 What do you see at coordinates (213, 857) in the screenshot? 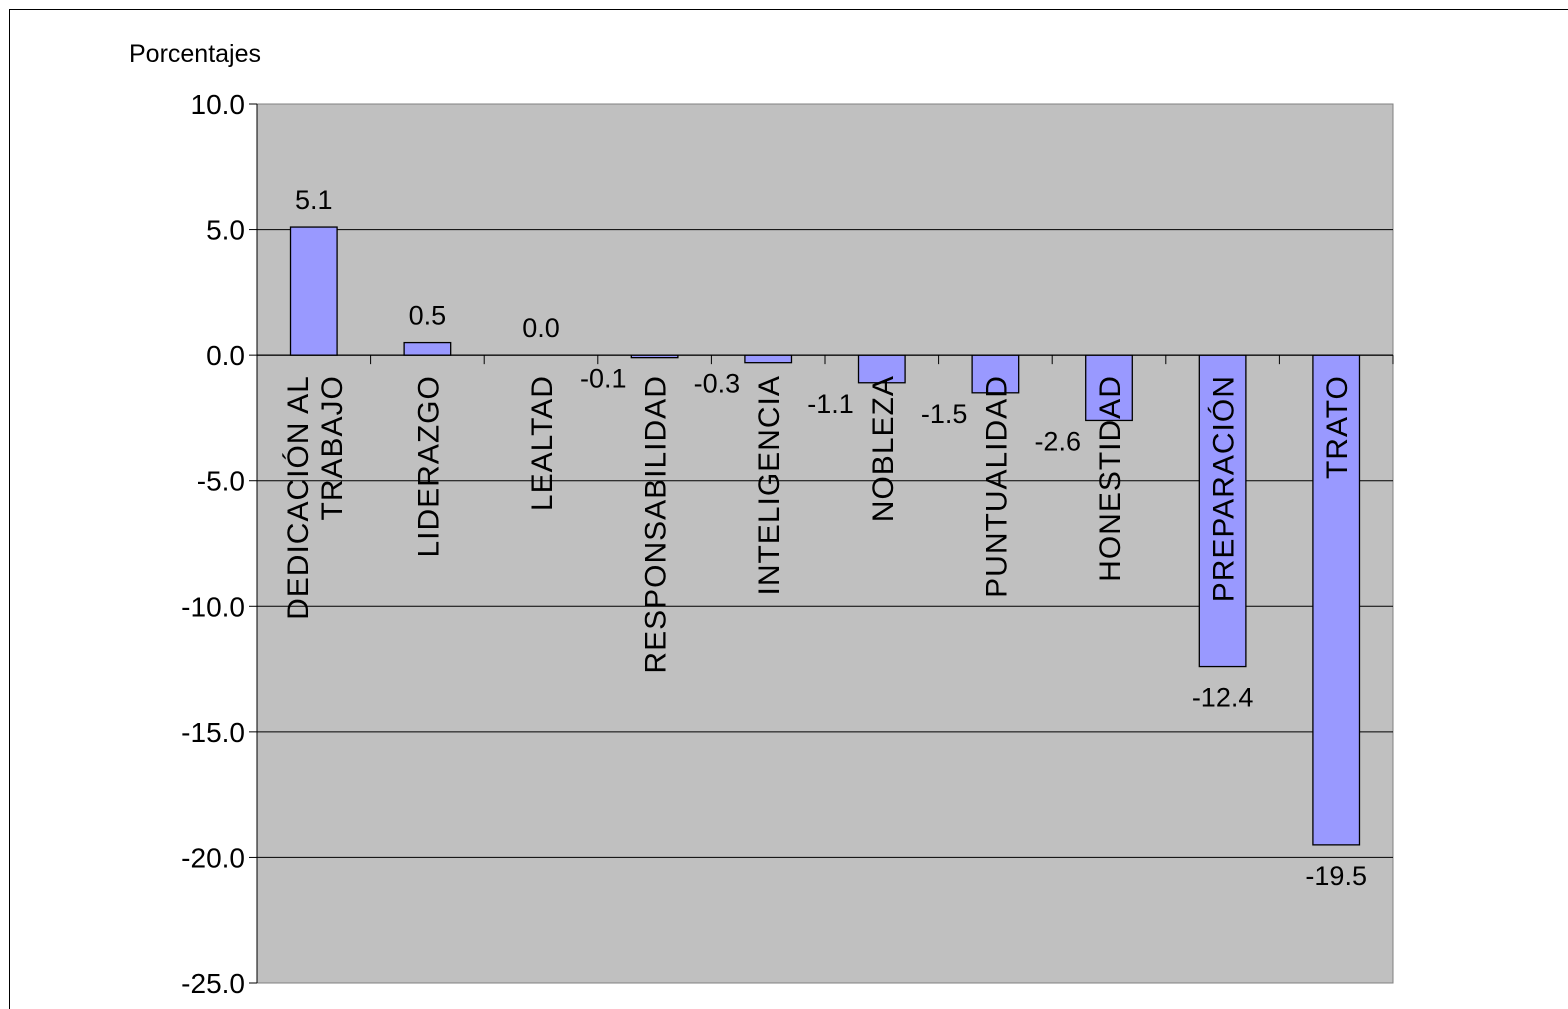
I see `y-tick-label: -20.0` at bounding box center [213, 857].